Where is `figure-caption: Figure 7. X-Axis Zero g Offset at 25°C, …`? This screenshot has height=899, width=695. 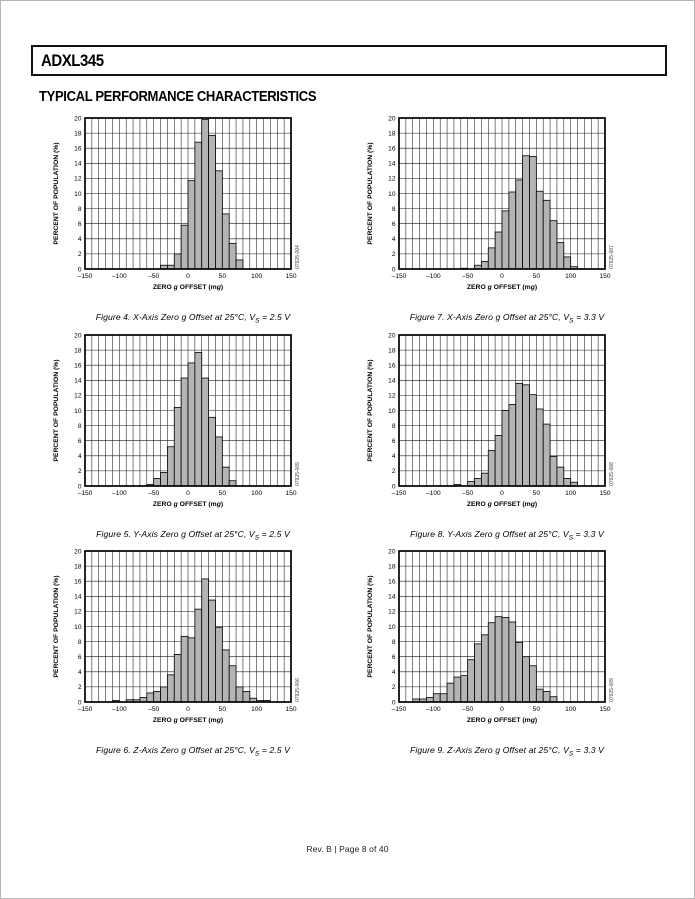
figure-caption: Figure 7. X-Axis Zero g Offset at 25°C, … is located at coordinates (507, 318).